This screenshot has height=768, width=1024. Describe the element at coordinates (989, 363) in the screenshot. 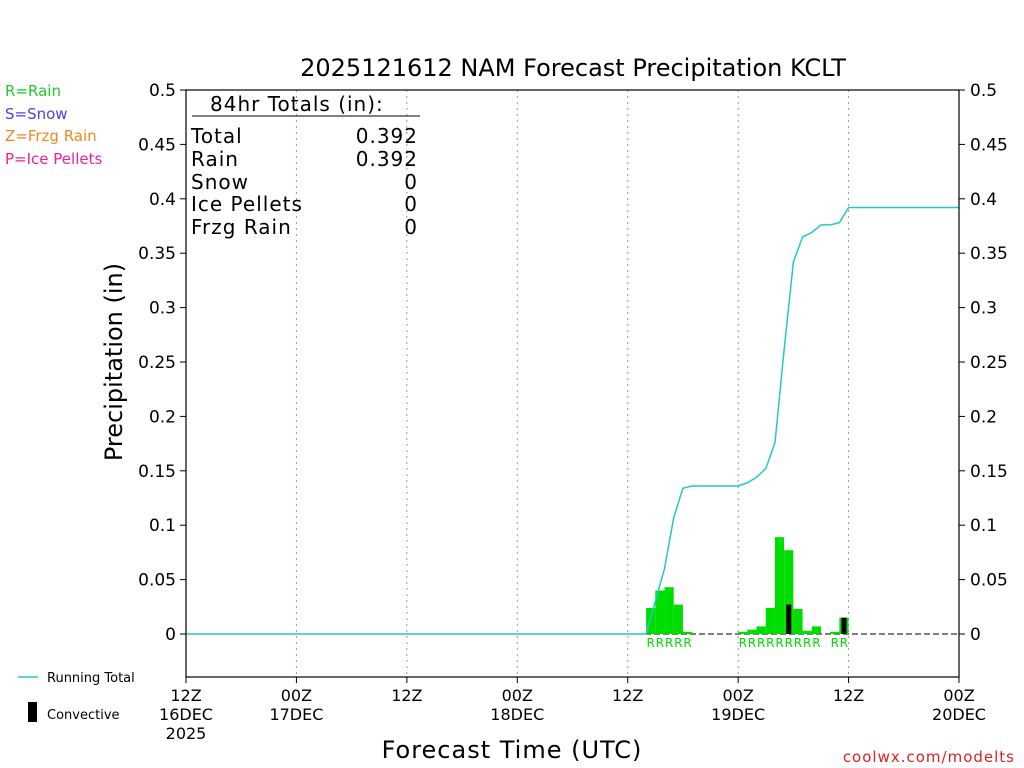

I see `y-tick-label-right: 0.25` at that location.